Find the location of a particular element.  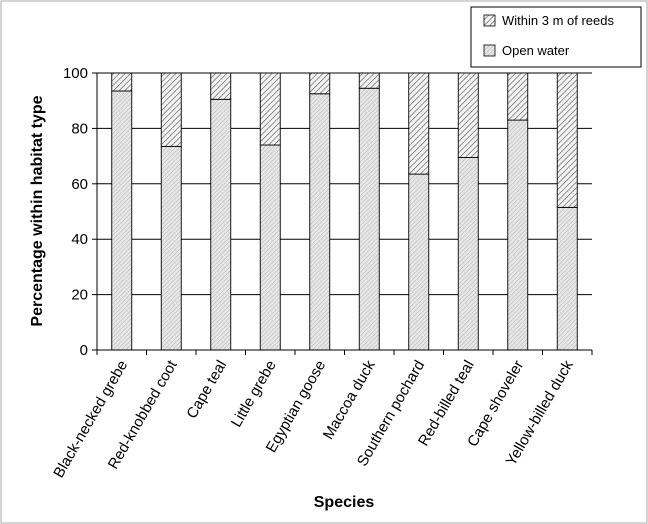

y-tick-label: 60 is located at coordinates (79, 184).